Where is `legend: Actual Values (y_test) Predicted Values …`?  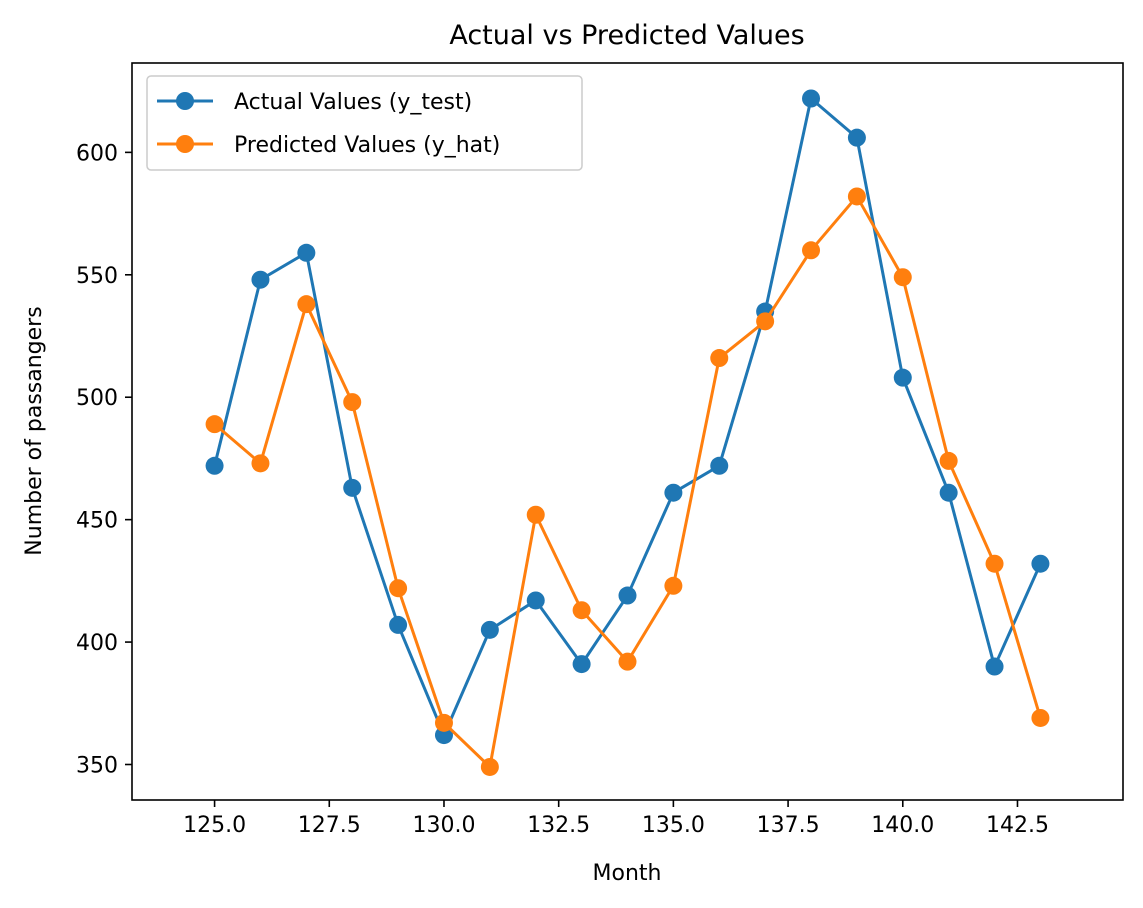
legend: Actual Values (y_test) Predicted Values … is located at coordinates (364, 123).